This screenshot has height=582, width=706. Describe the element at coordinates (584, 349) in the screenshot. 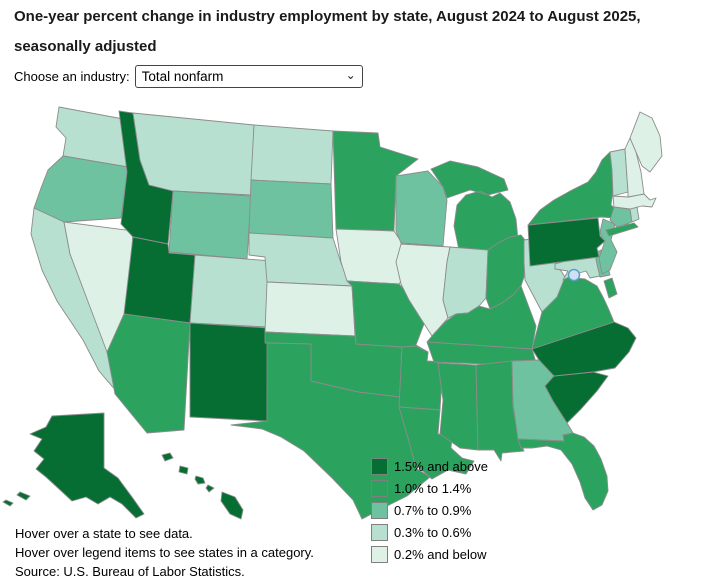

I see `state-nc` at that location.